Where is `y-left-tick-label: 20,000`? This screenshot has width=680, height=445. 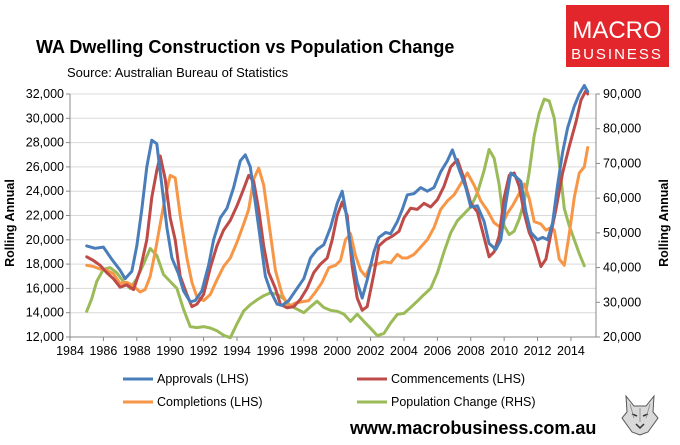
y-left-tick-label: 20,000 is located at coordinates (45, 240).